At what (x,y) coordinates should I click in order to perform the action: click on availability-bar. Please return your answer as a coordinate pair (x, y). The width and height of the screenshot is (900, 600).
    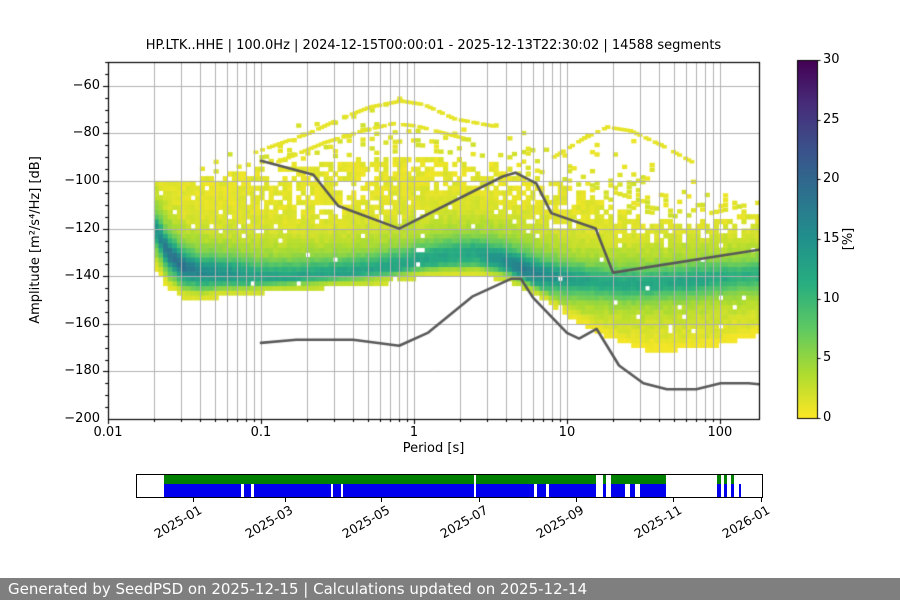
    Looking at the image, I should click on (449, 486).